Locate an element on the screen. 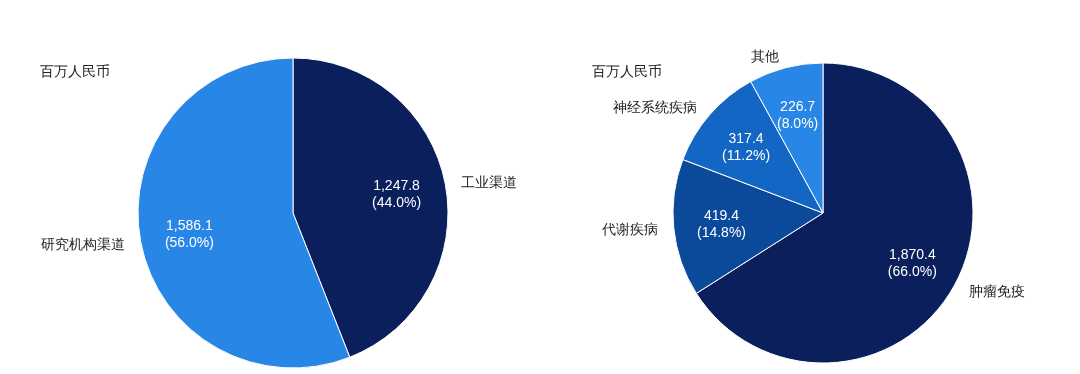 The width and height of the screenshot is (1080, 374). data-label: 419.4 (14.8%) is located at coordinates (722, 224).